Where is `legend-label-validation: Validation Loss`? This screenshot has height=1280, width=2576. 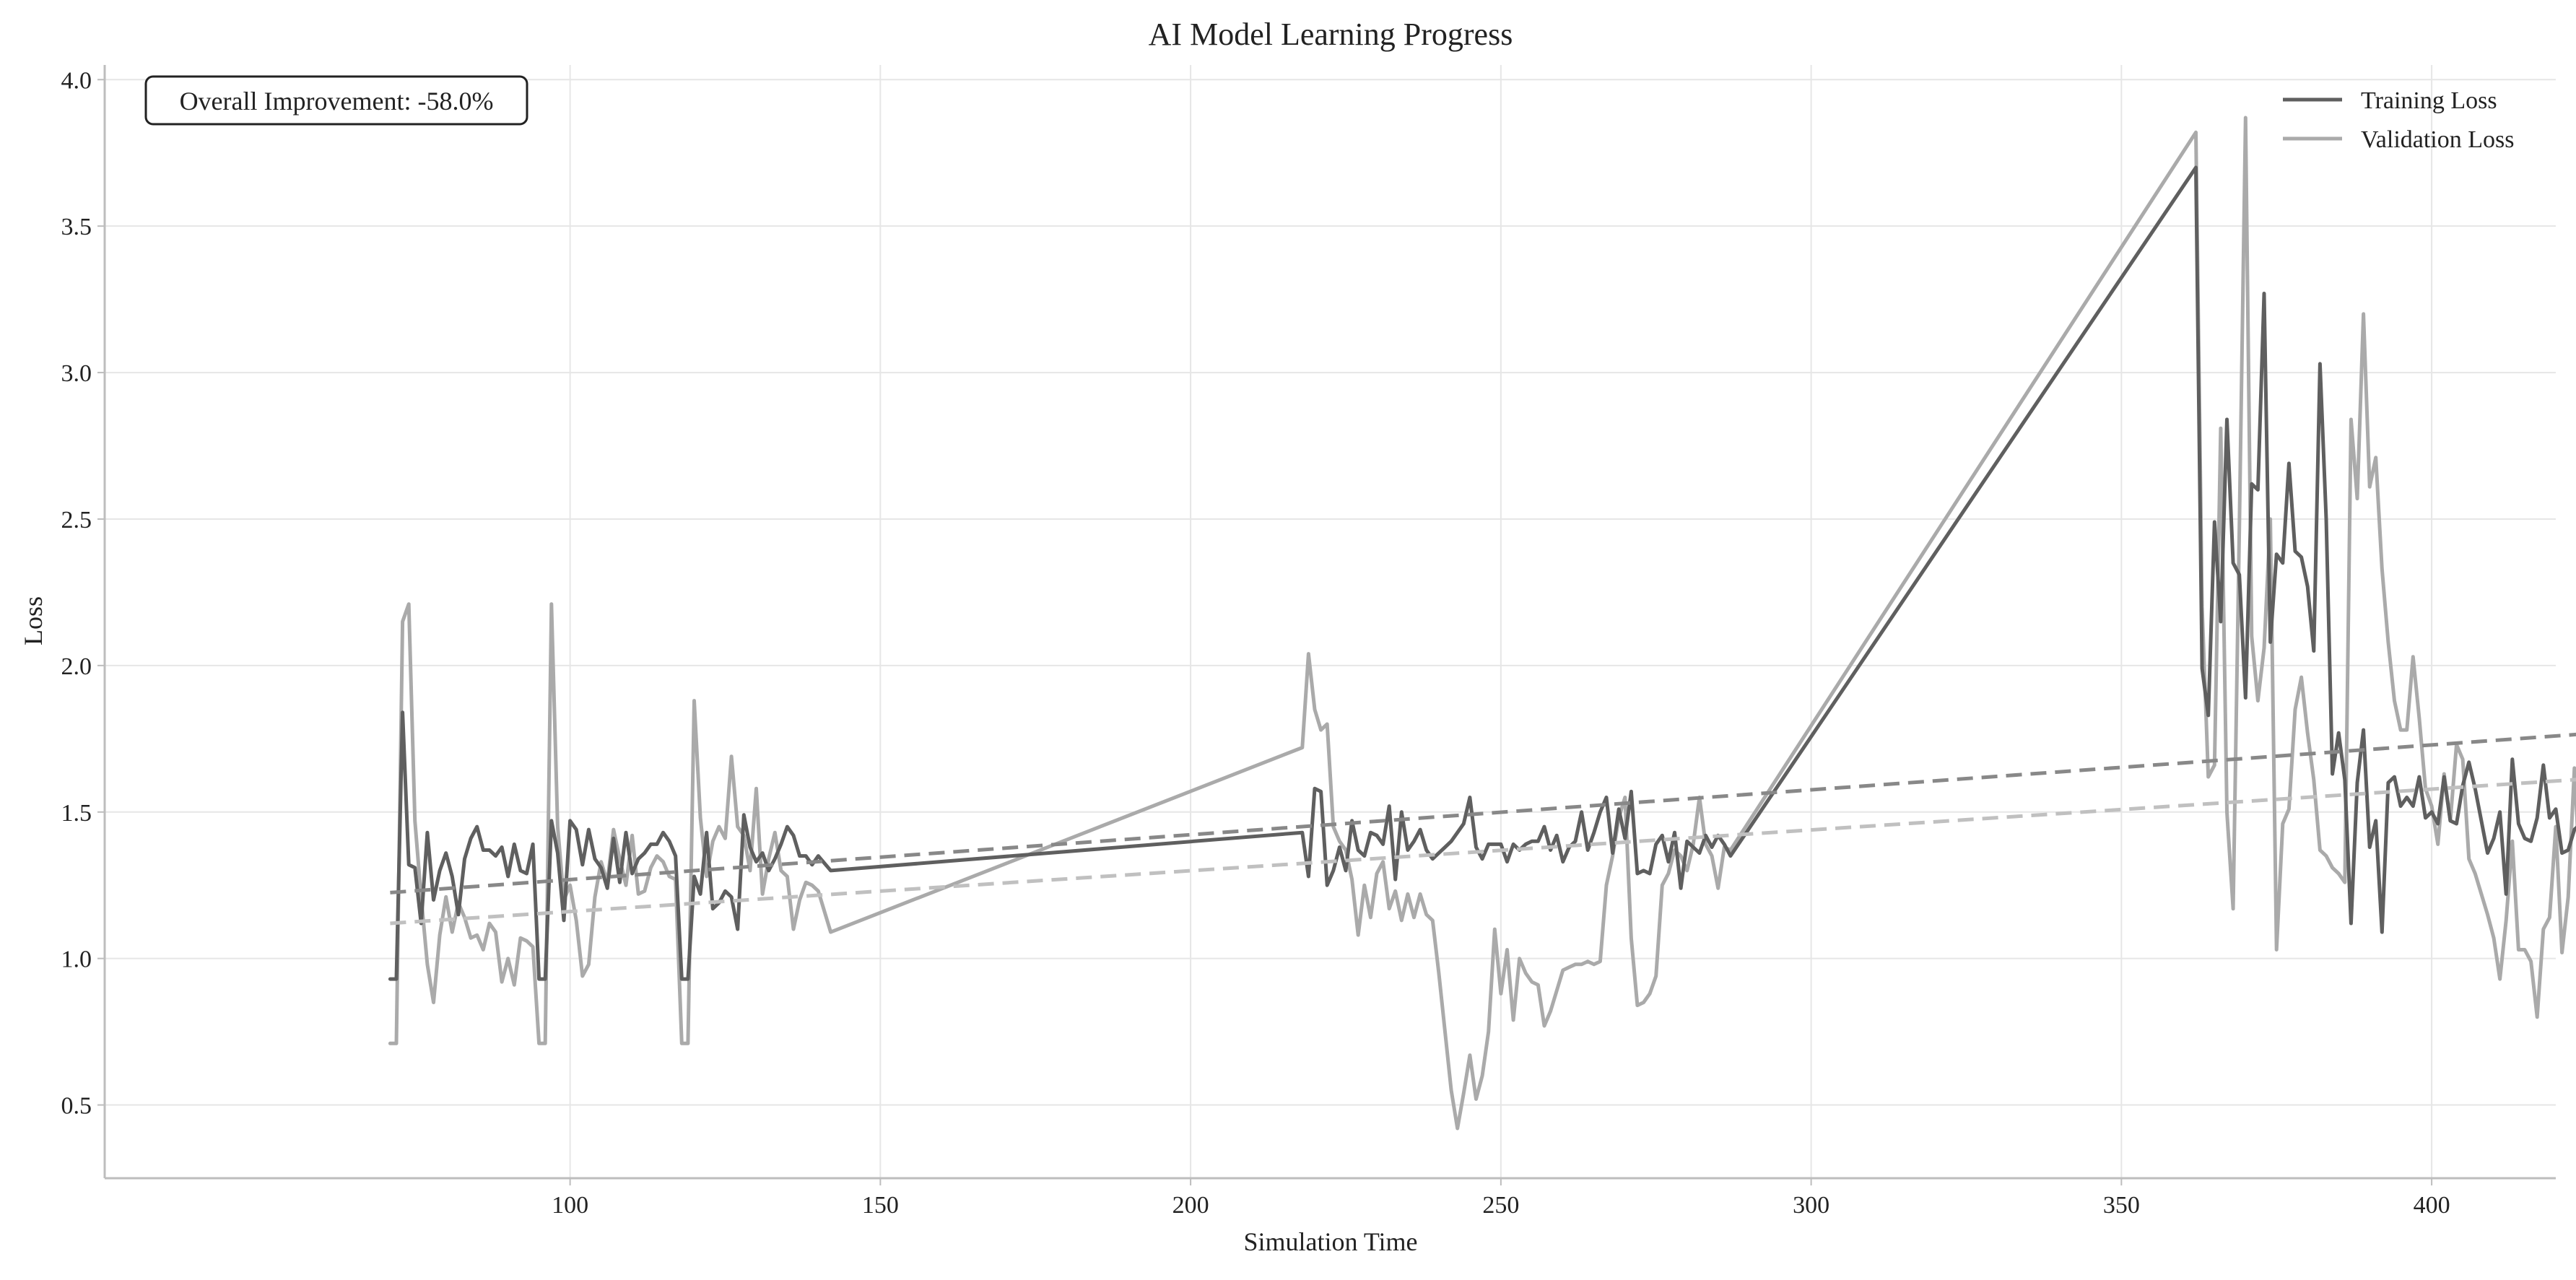 legend-label-validation: Validation Loss is located at coordinates (2437, 139).